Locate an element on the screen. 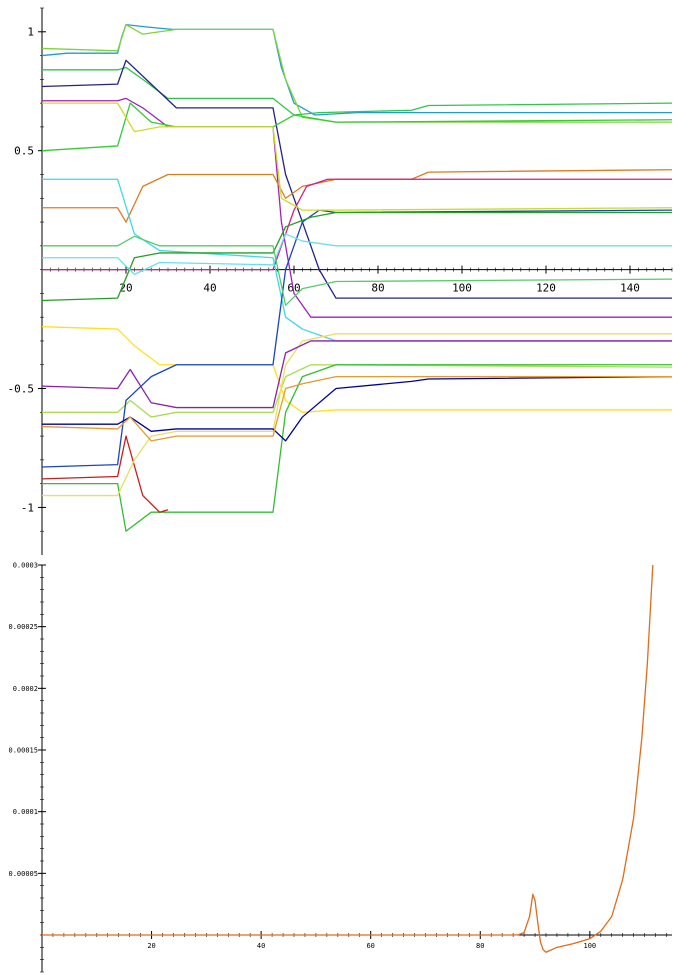 Image resolution: width=690 pixels, height=975 pixels. y-tick-label: 0.0002 is located at coordinates (25, 689).